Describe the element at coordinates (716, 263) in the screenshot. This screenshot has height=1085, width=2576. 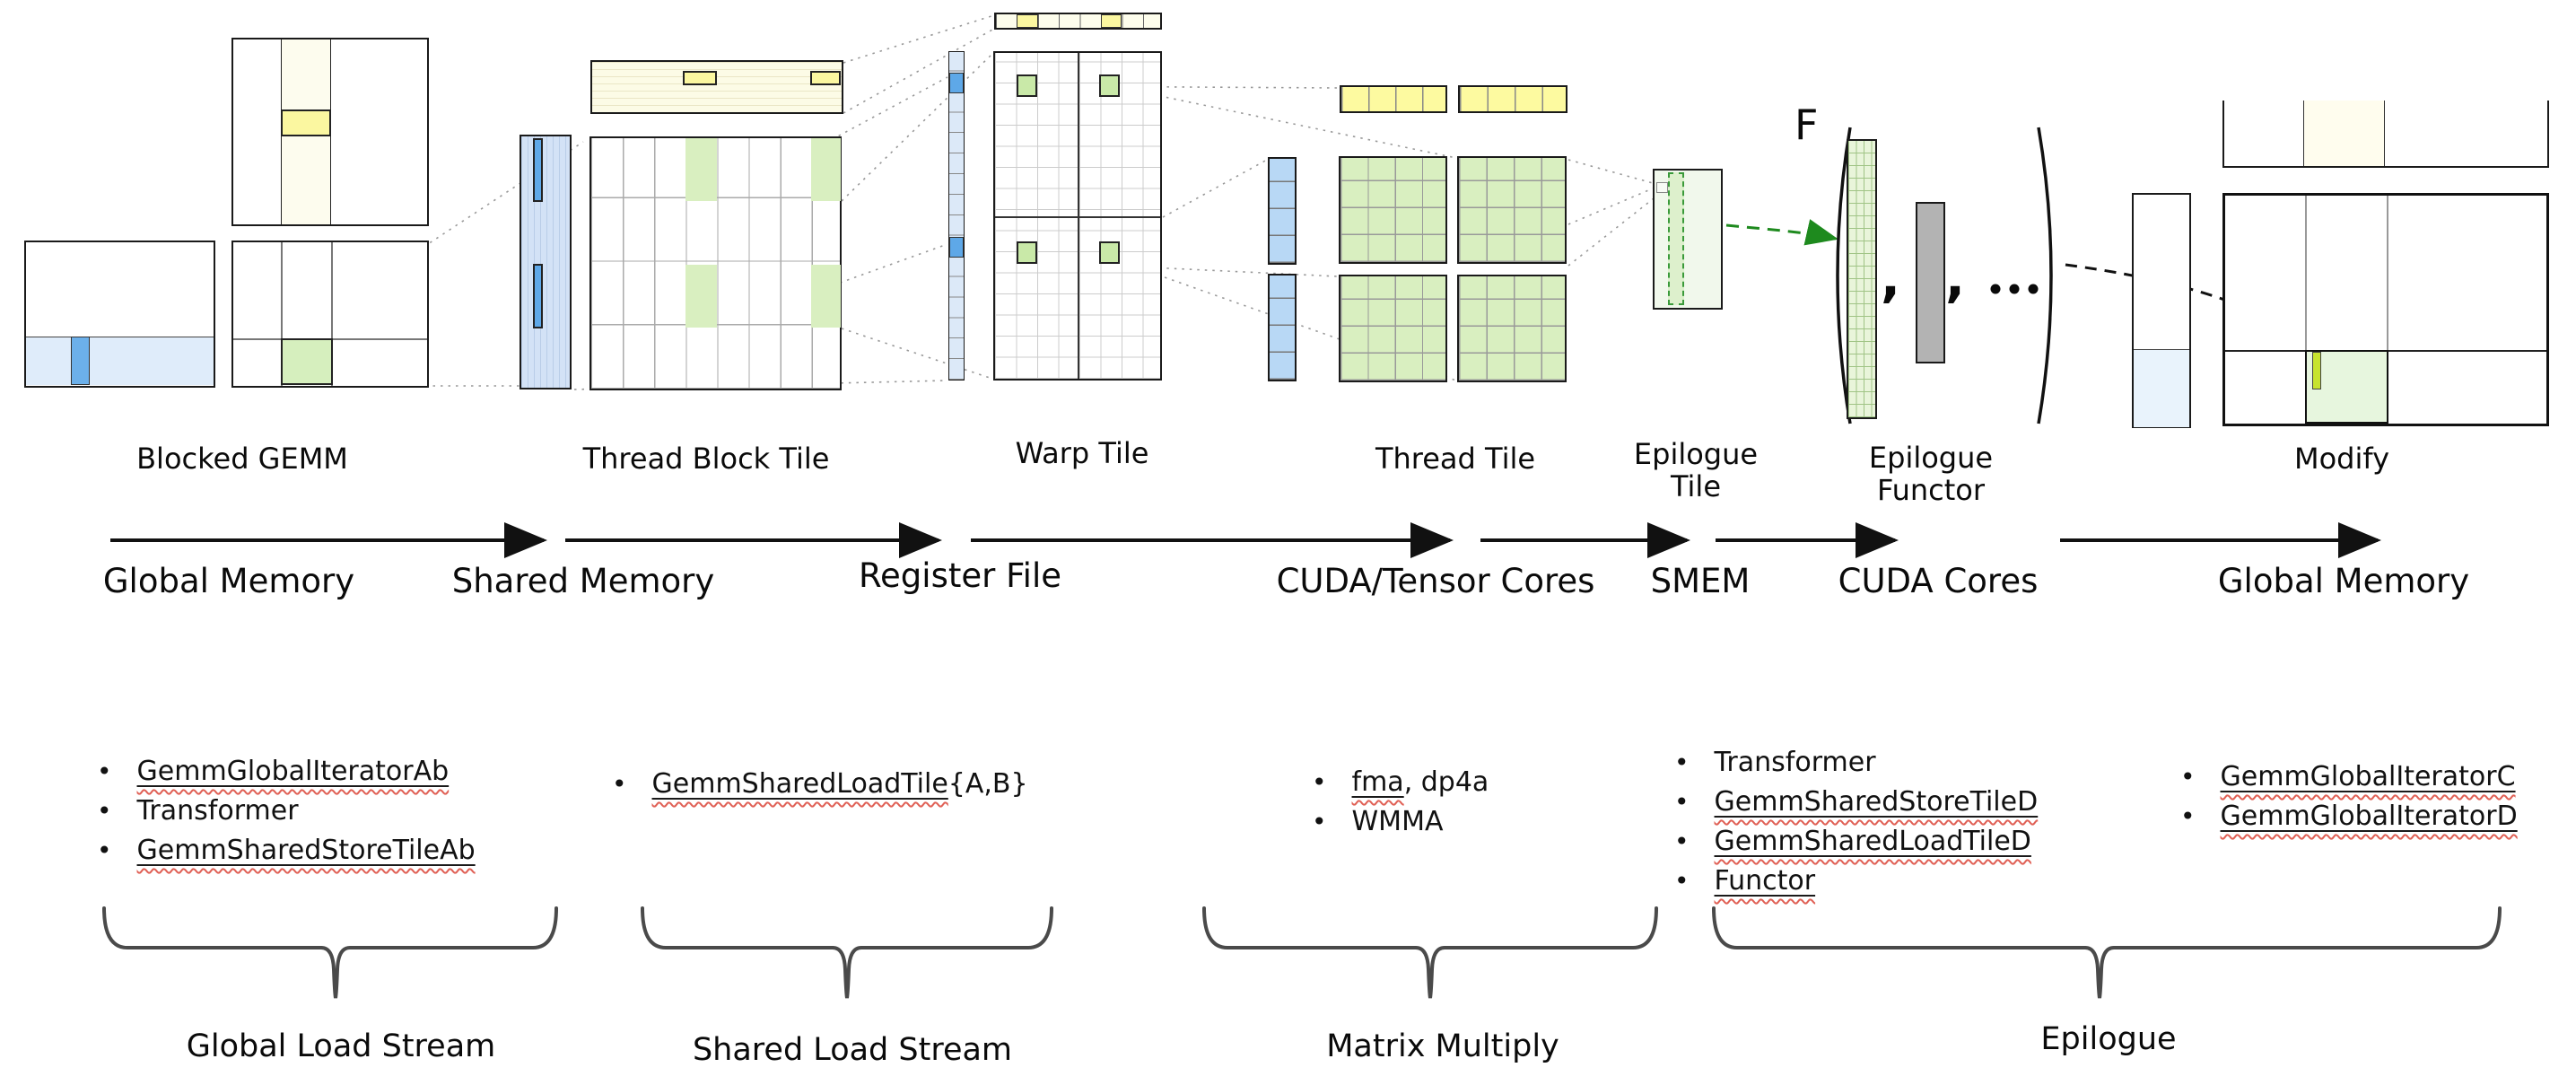
I see `thread-block-grid` at that location.